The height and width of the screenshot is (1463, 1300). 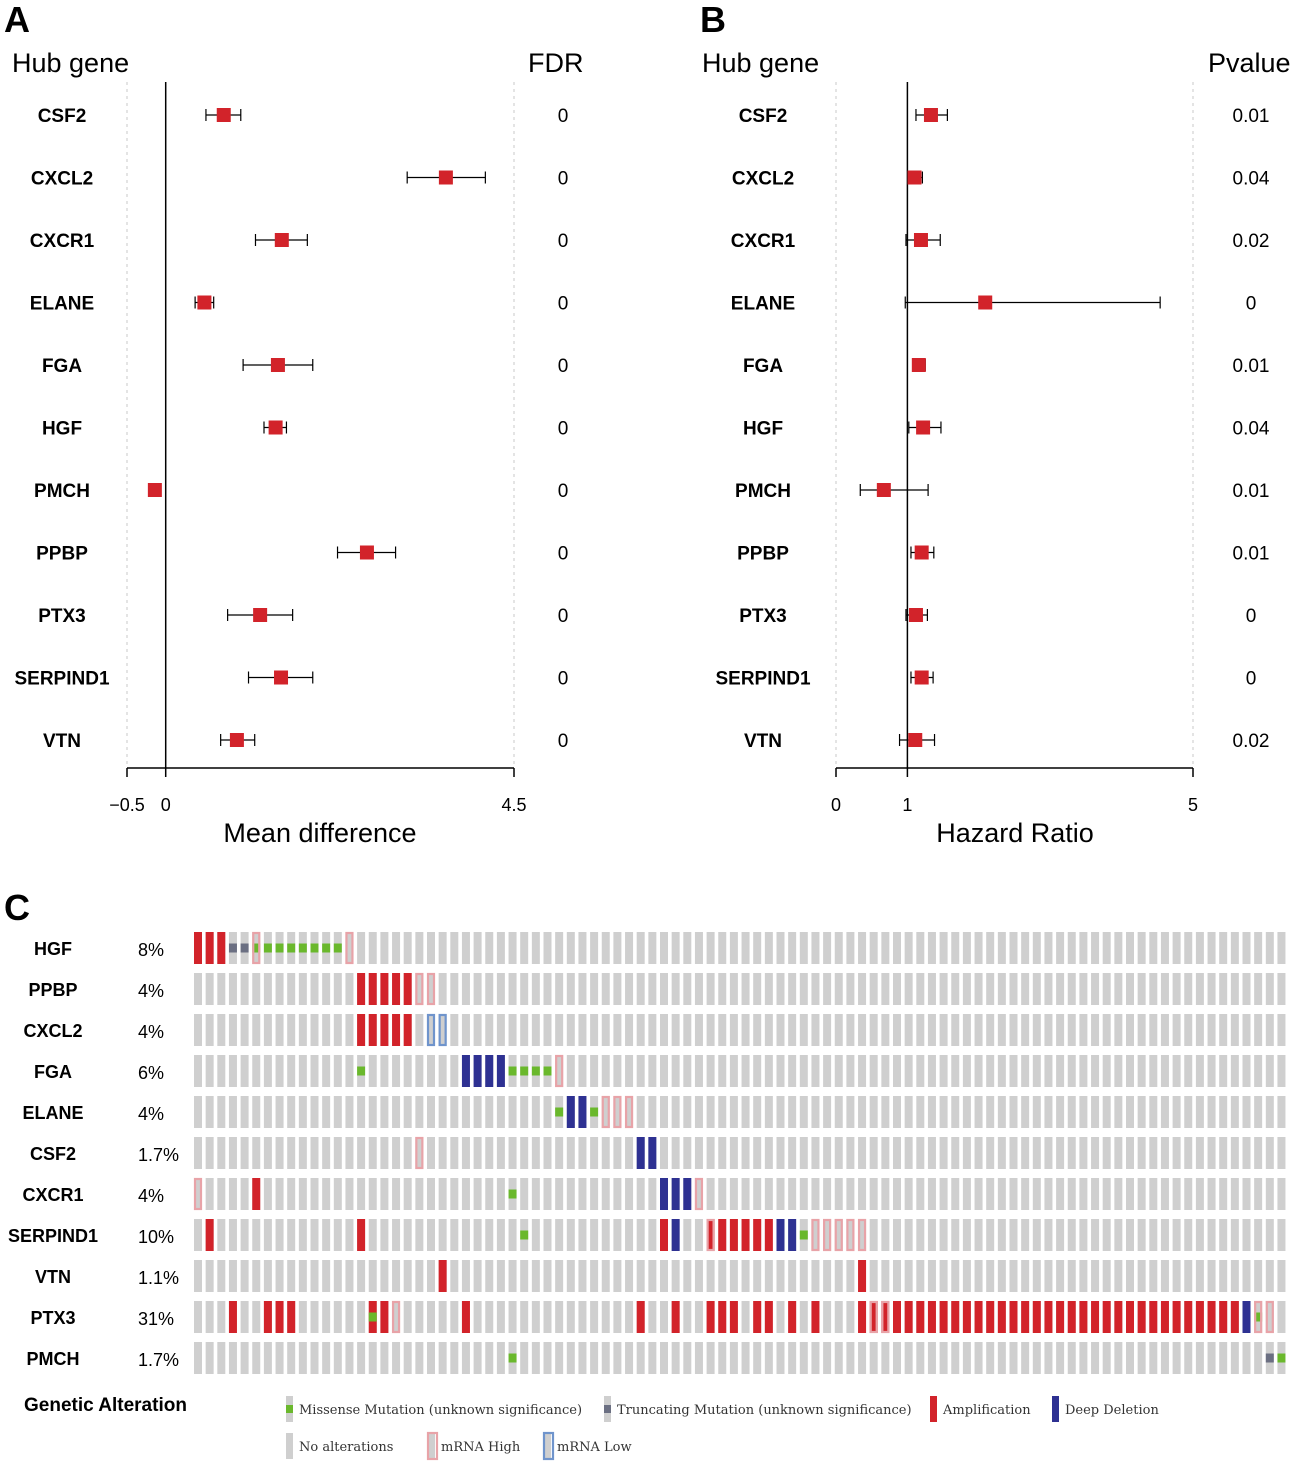 What do you see at coordinates (763, 554) in the screenshot?
I see `gene-label: PPBP` at bounding box center [763, 554].